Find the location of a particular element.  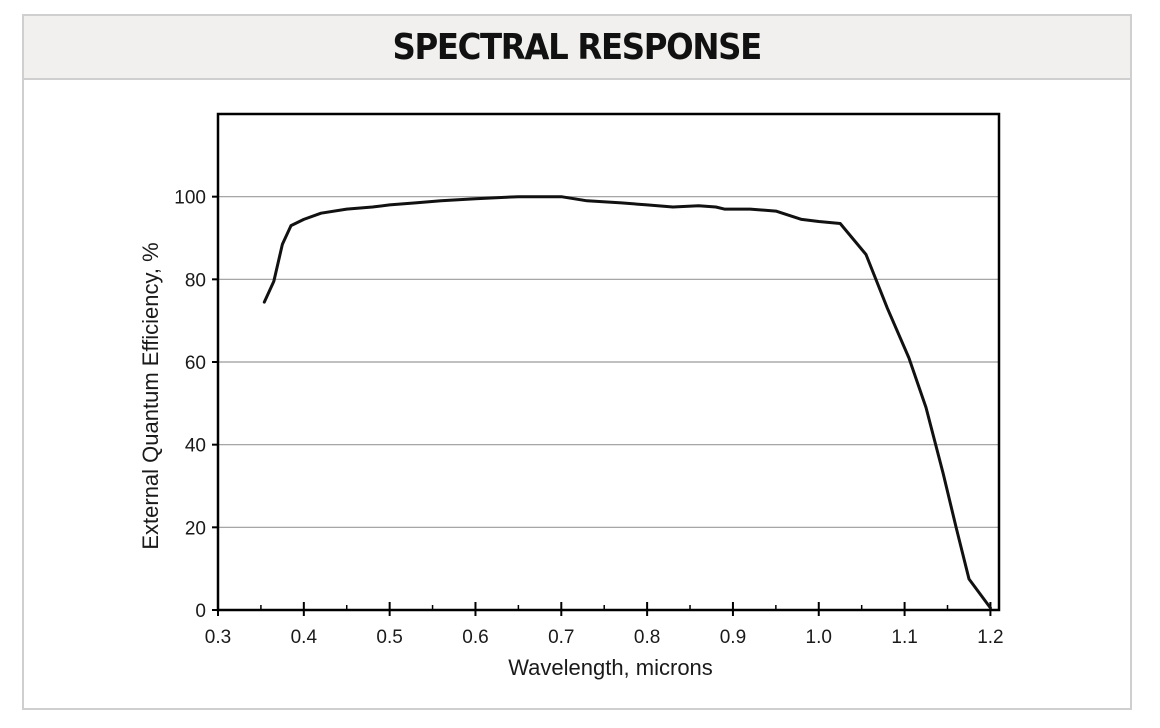

x-tick-label: 1.2 is located at coordinates (990, 637).